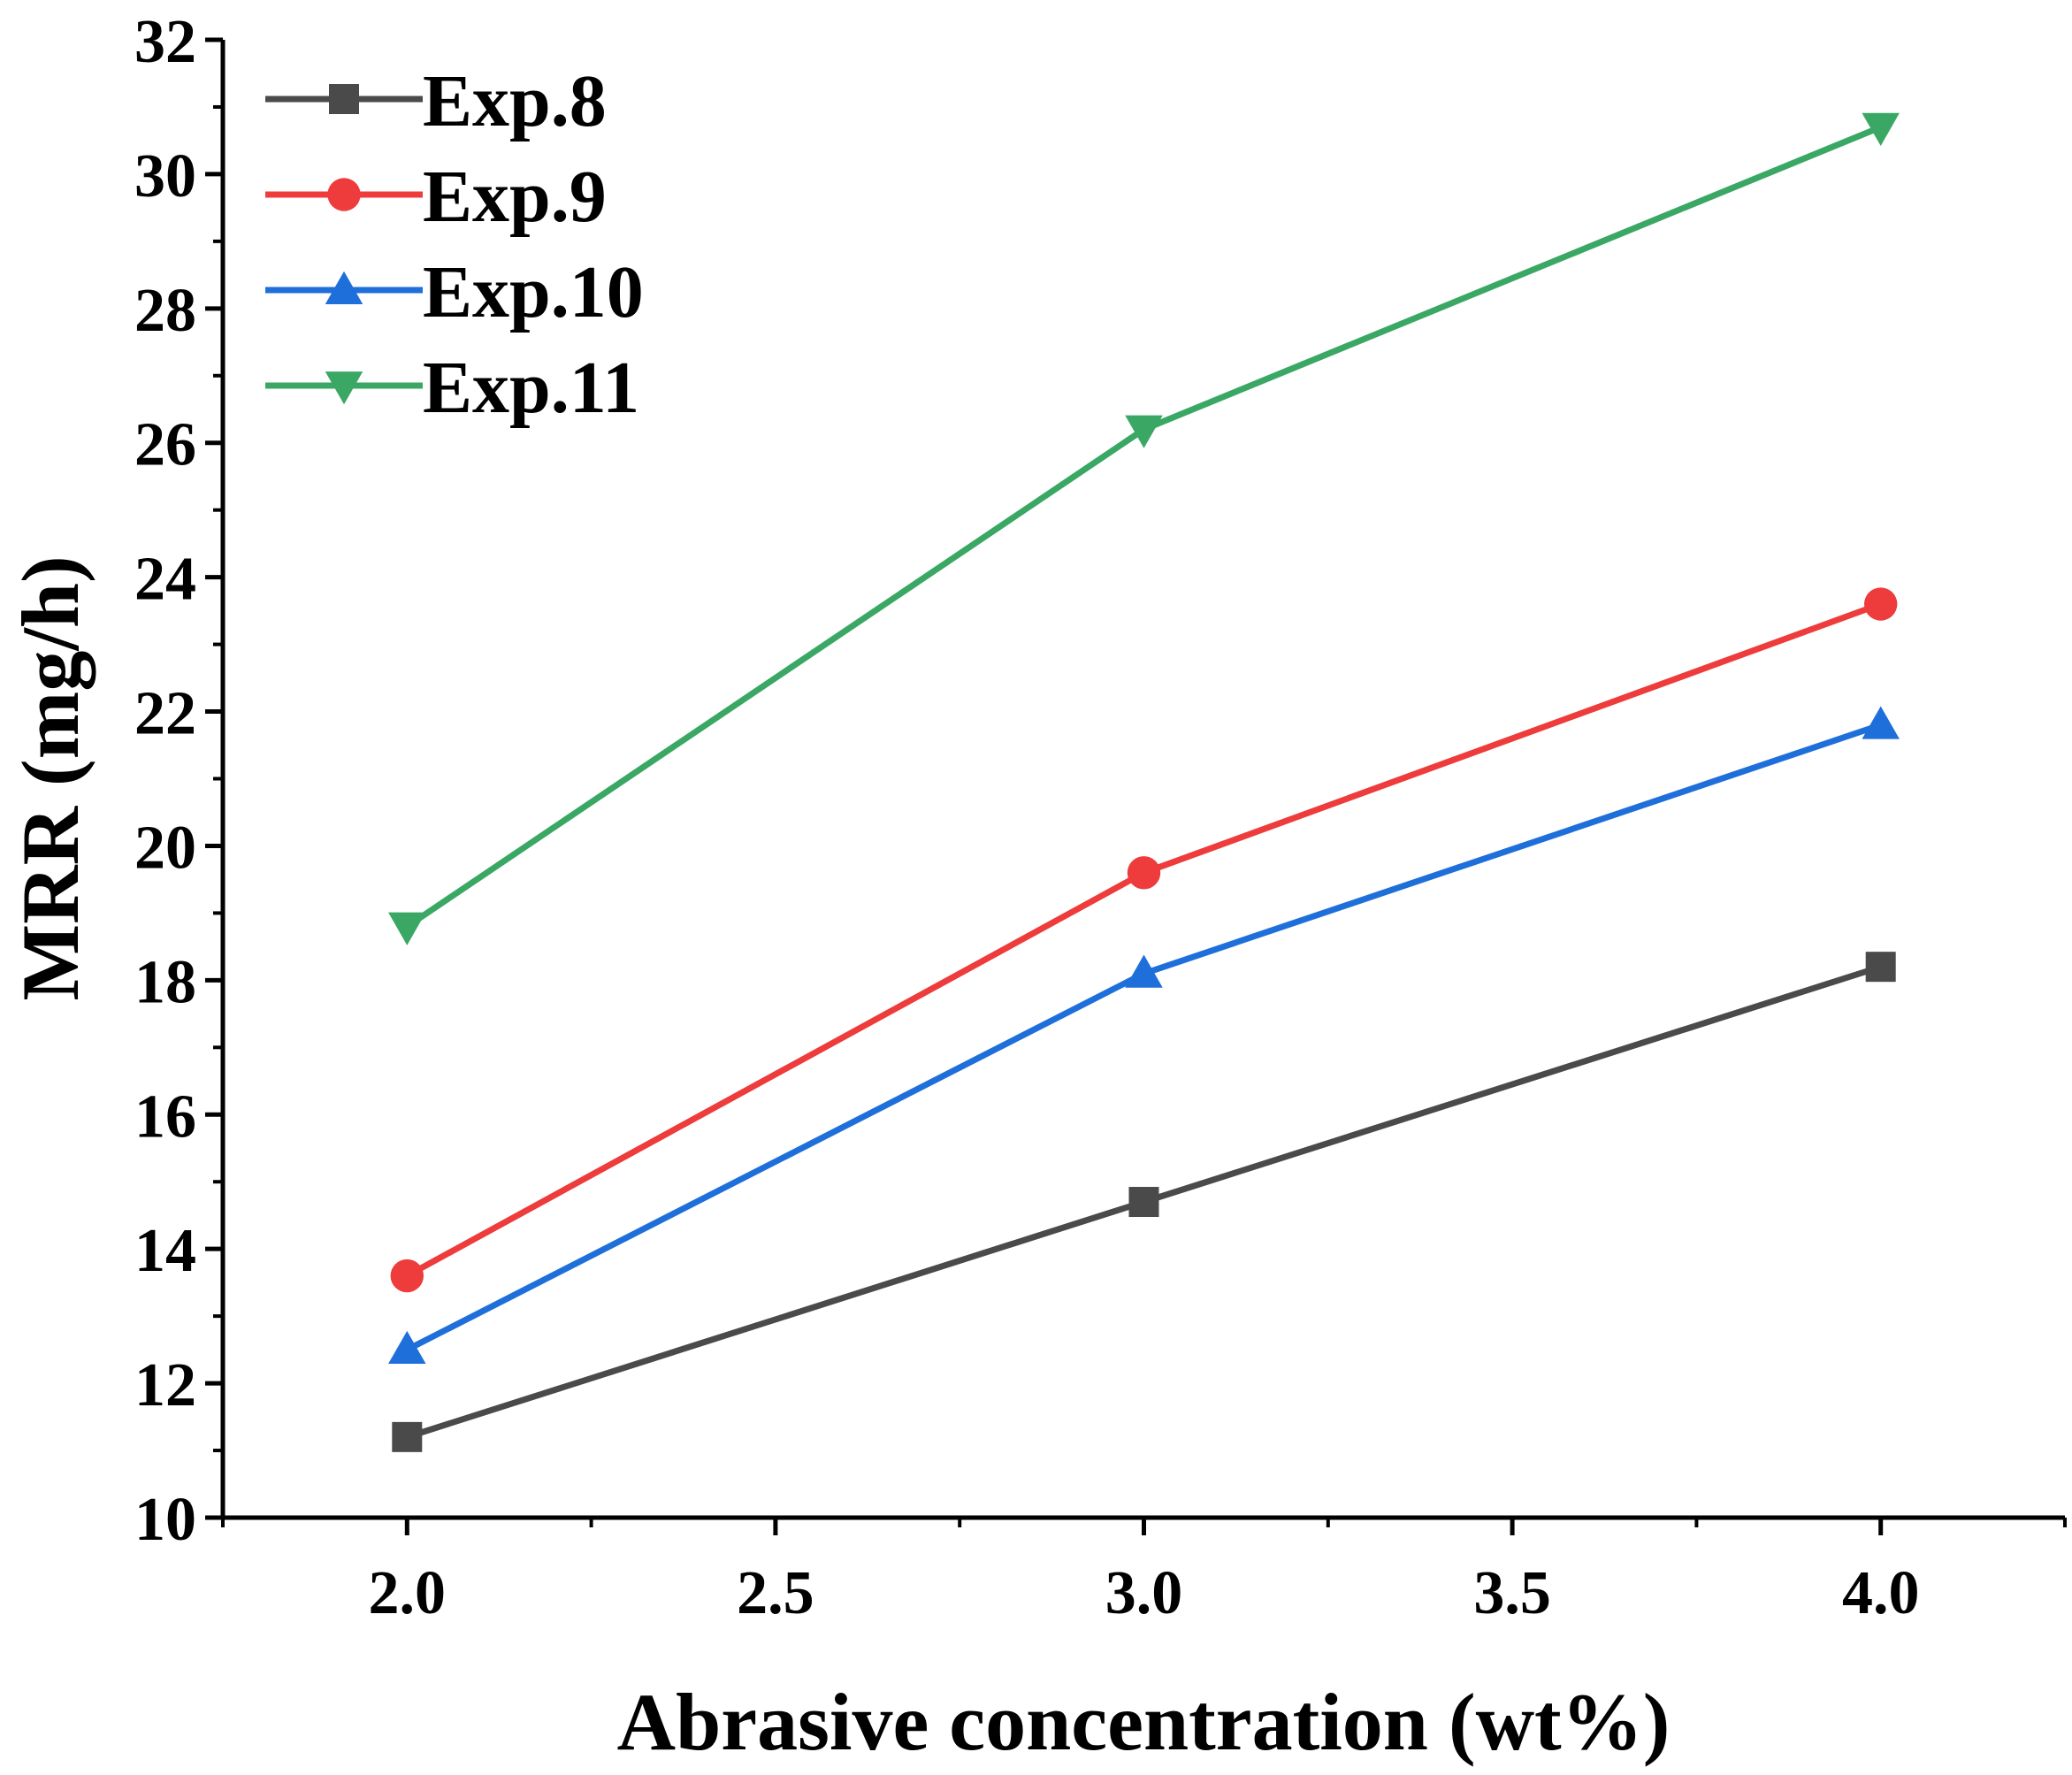 The width and height of the screenshot is (2072, 1775). What do you see at coordinates (531, 388) in the screenshot?
I see `legend-label-exp-11: Exp.11` at bounding box center [531, 388].